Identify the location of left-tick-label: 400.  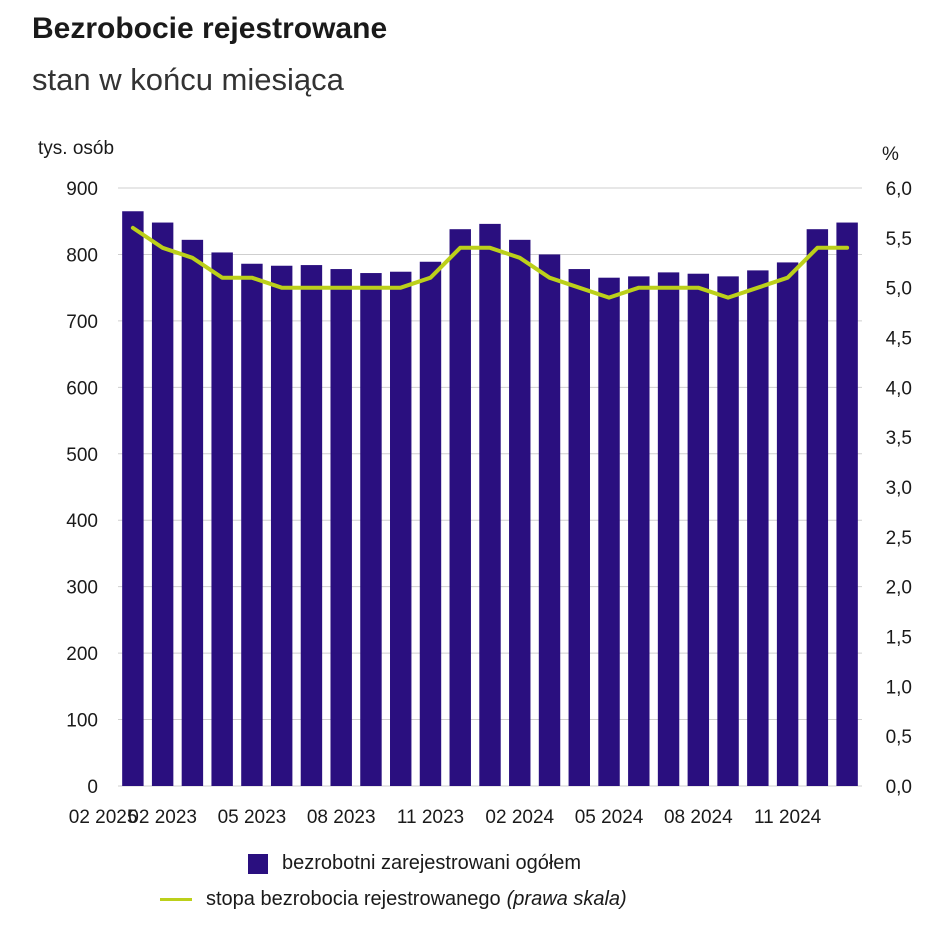
(82, 521).